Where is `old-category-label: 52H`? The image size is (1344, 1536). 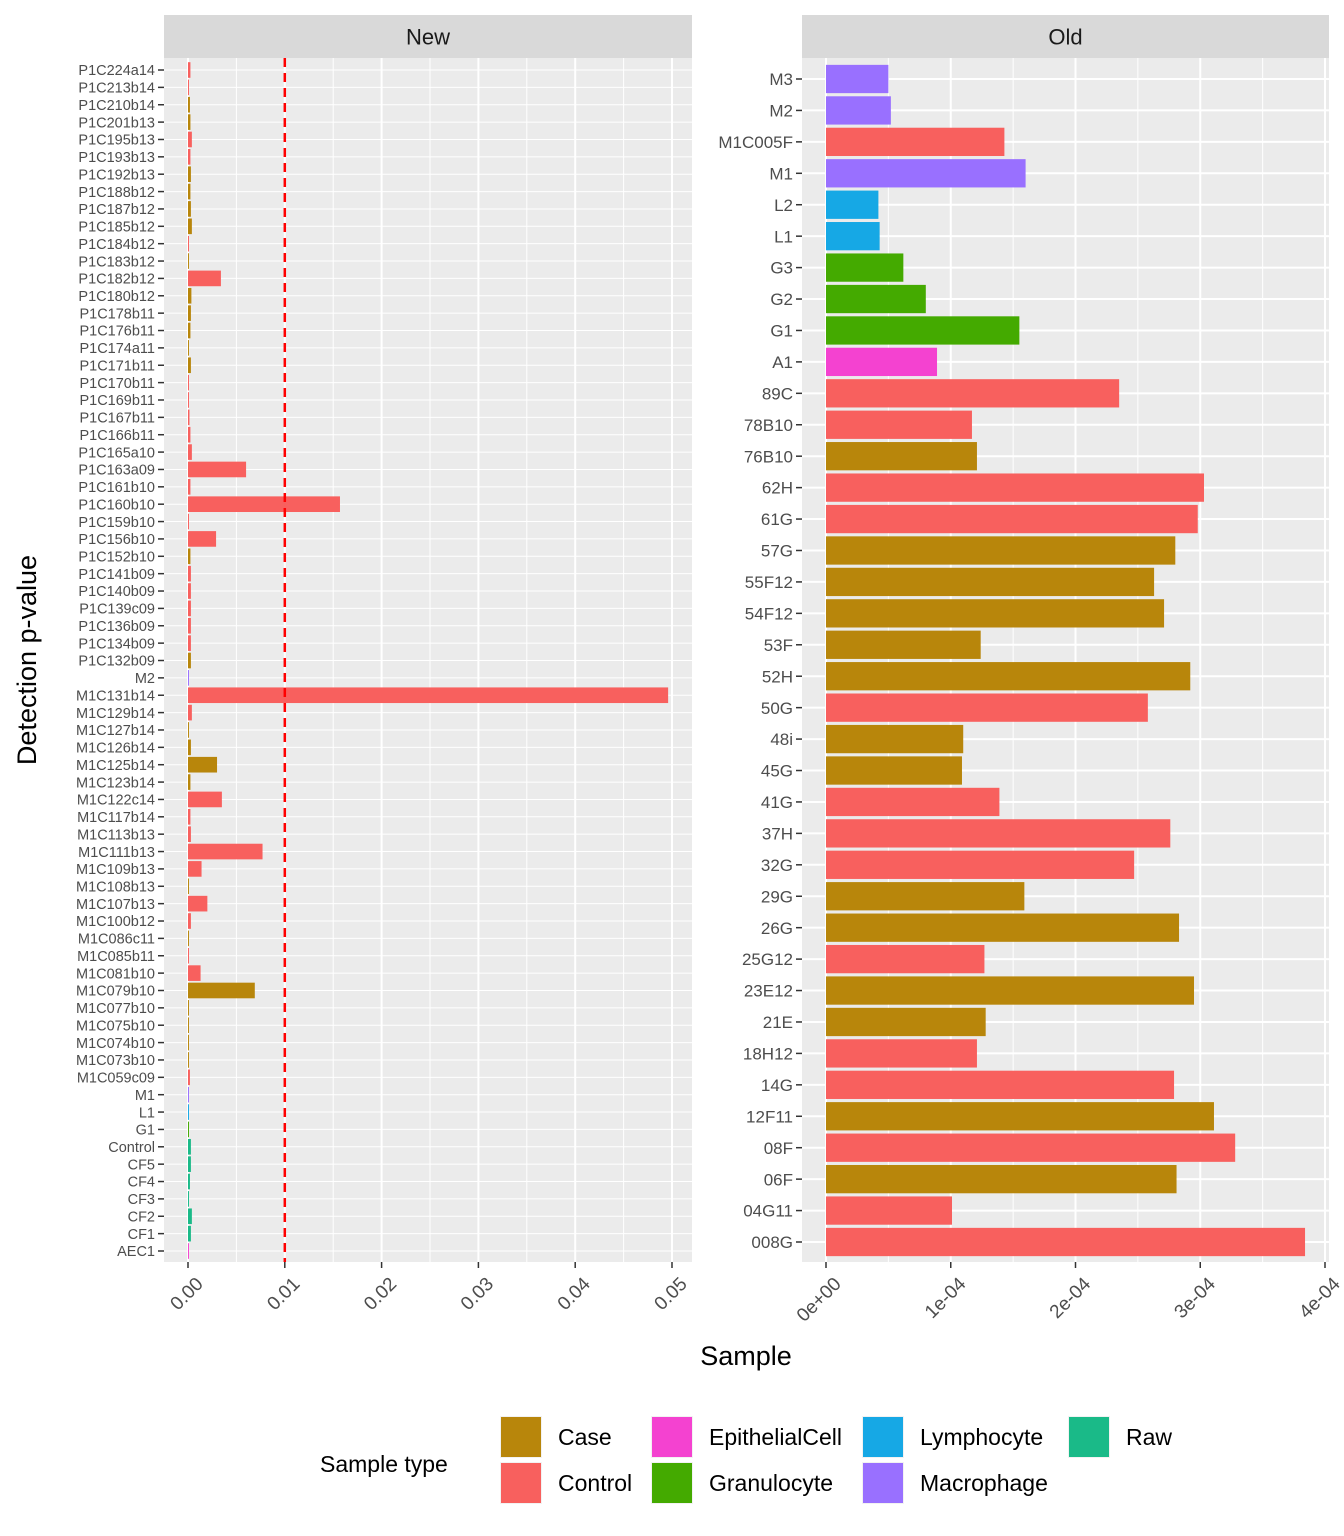 old-category-label: 52H is located at coordinates (777, 676).